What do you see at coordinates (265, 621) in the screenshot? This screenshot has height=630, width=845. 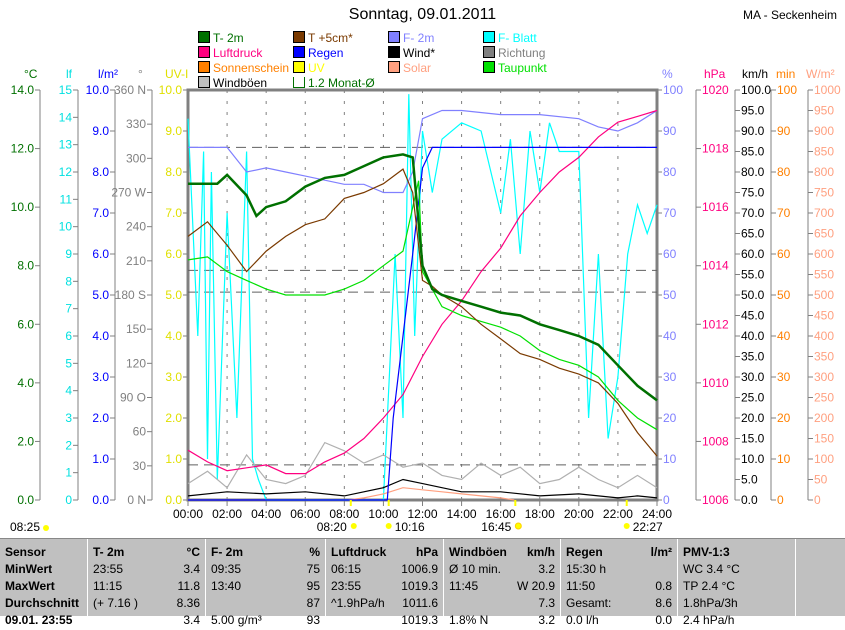 I see `stats-row: 5.00 g/m³ 93` at bounding box center [265, 621].